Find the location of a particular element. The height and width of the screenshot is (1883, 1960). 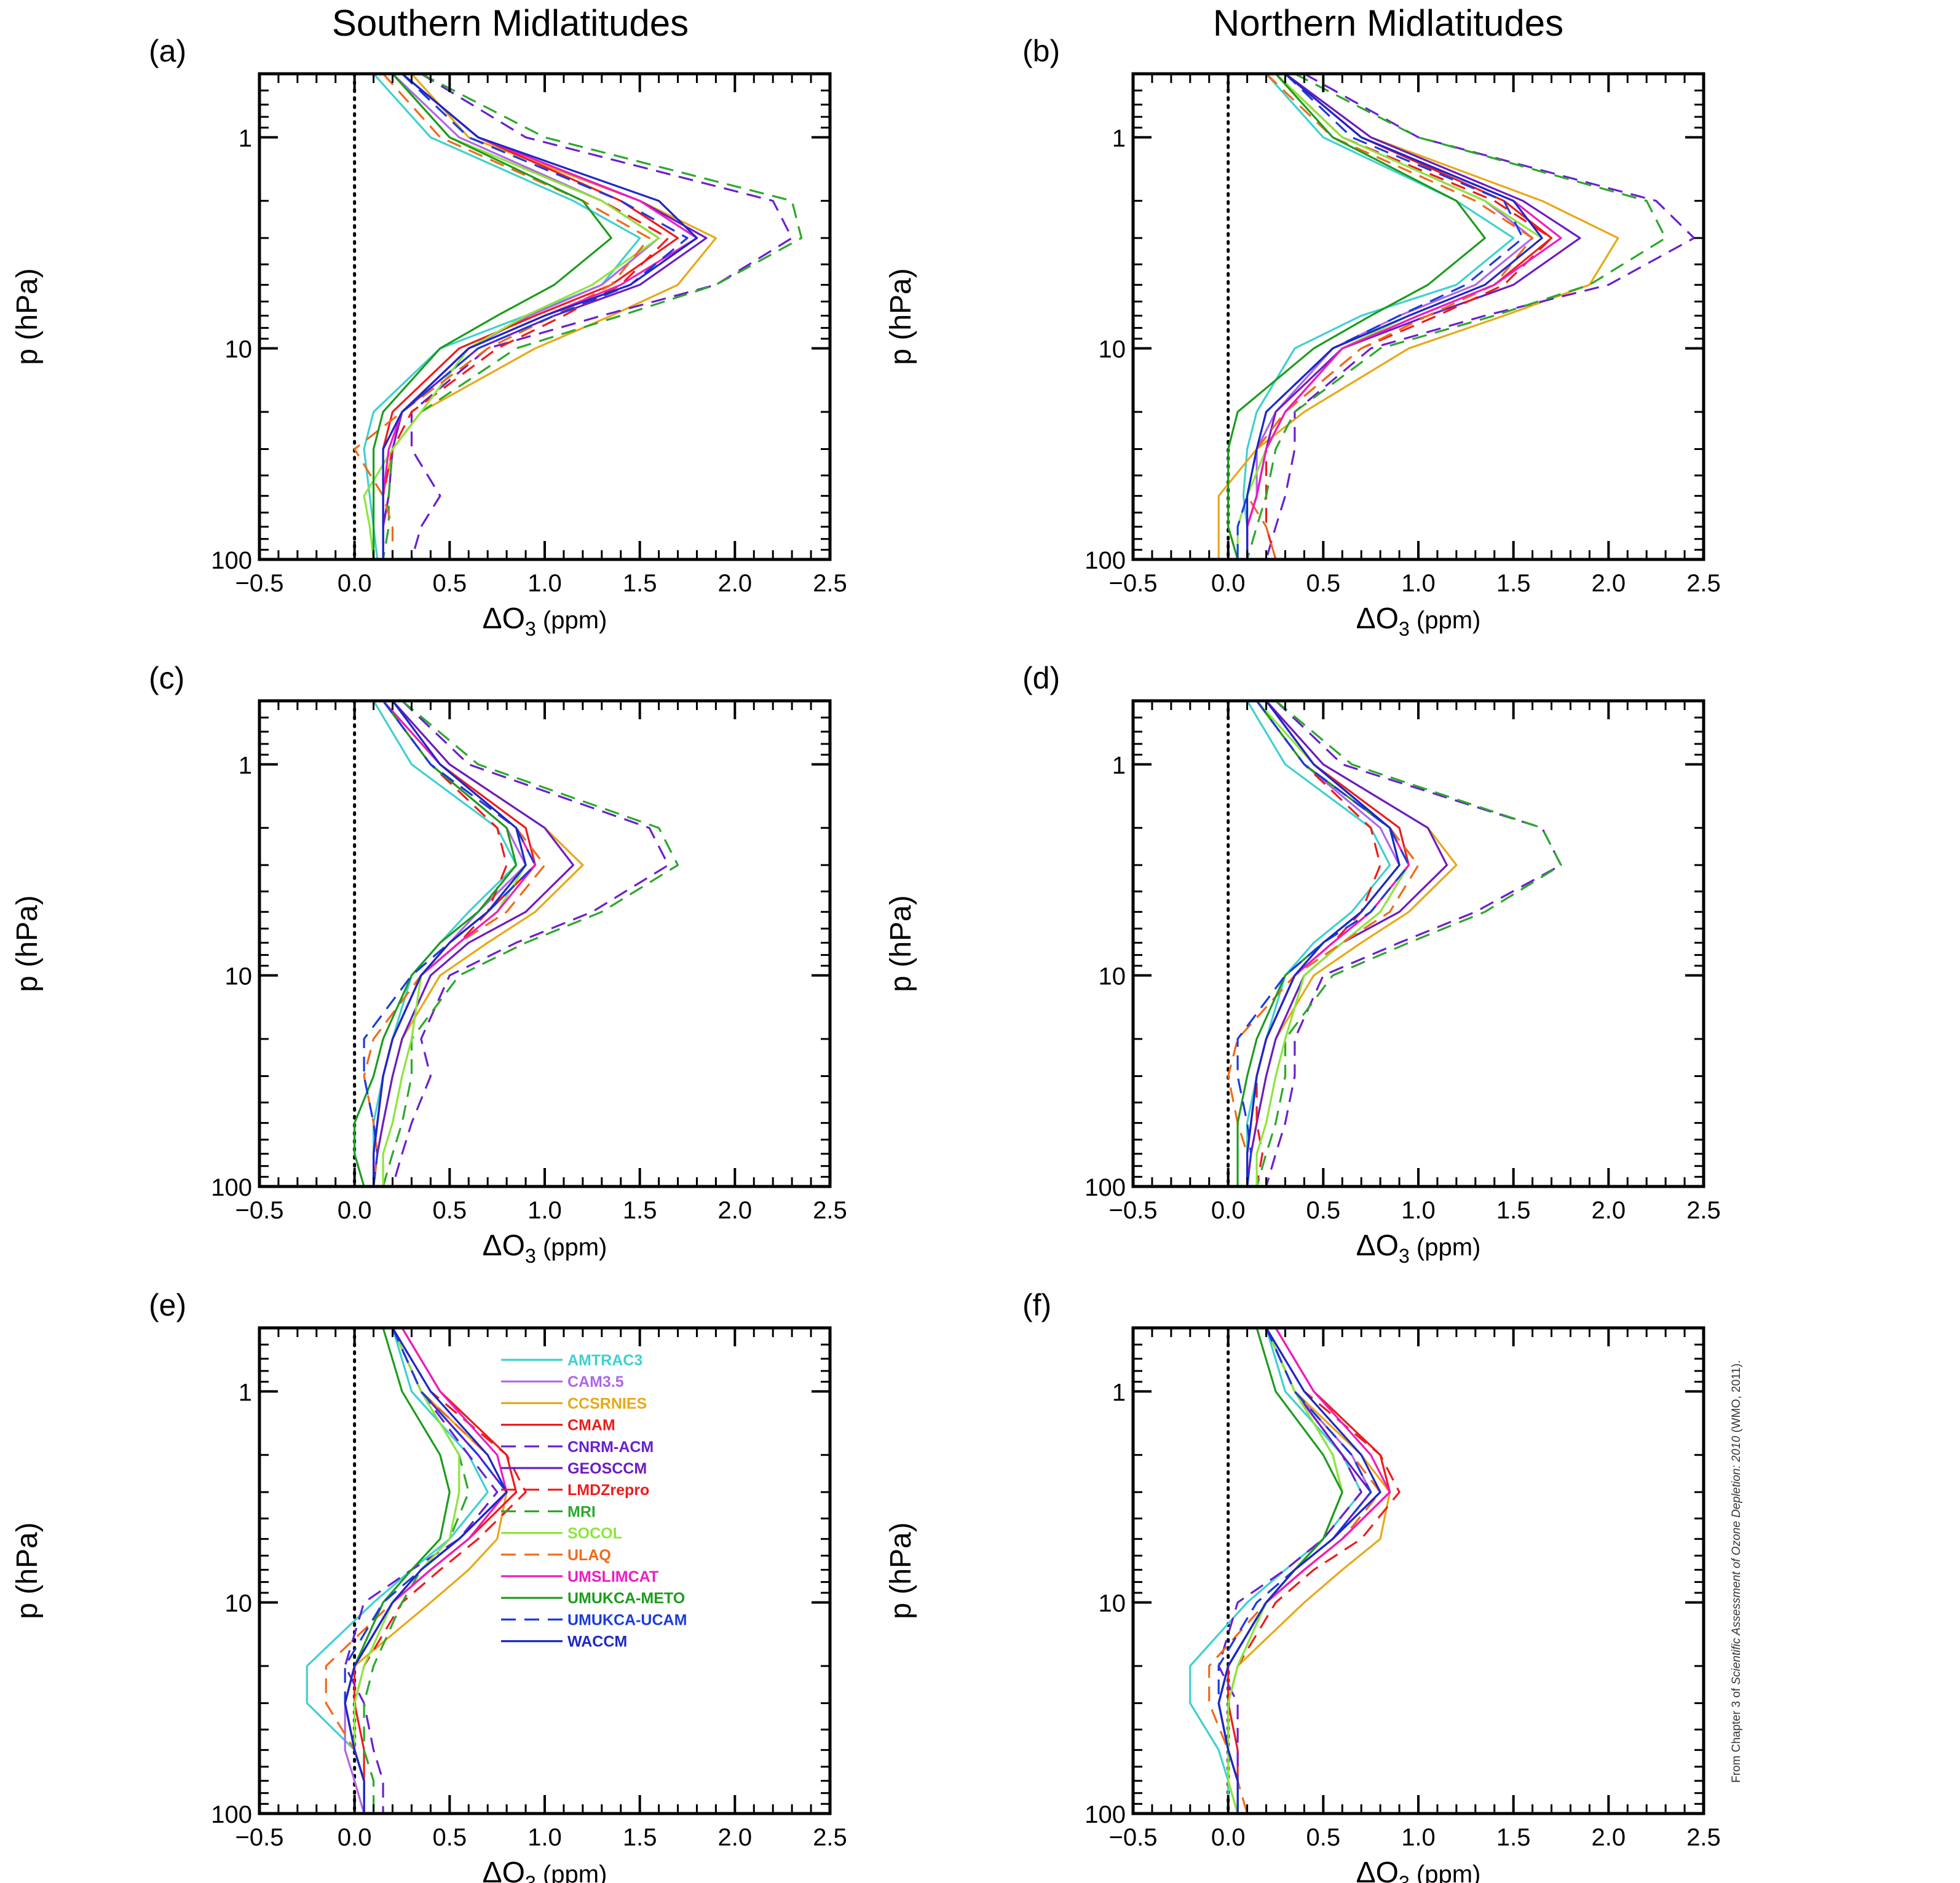

legend-label-cnrm-acm: CNRM-ACM is located at coordinates (610, 1447).